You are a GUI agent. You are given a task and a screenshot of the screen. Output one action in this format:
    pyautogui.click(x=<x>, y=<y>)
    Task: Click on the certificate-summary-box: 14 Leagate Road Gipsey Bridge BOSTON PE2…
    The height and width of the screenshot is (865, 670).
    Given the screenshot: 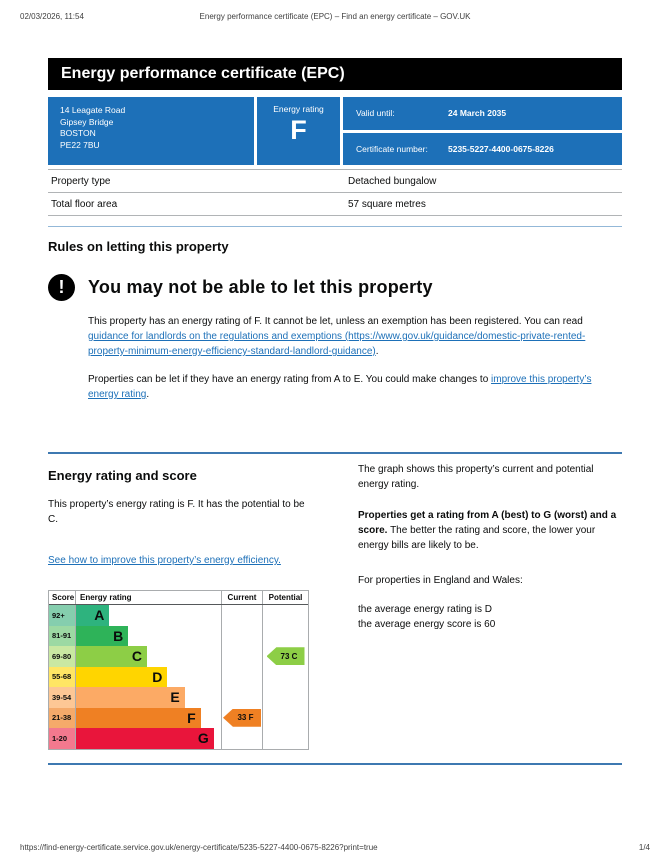 What is the action you would take?
    pyautogui.click(x=335, y=131)
    